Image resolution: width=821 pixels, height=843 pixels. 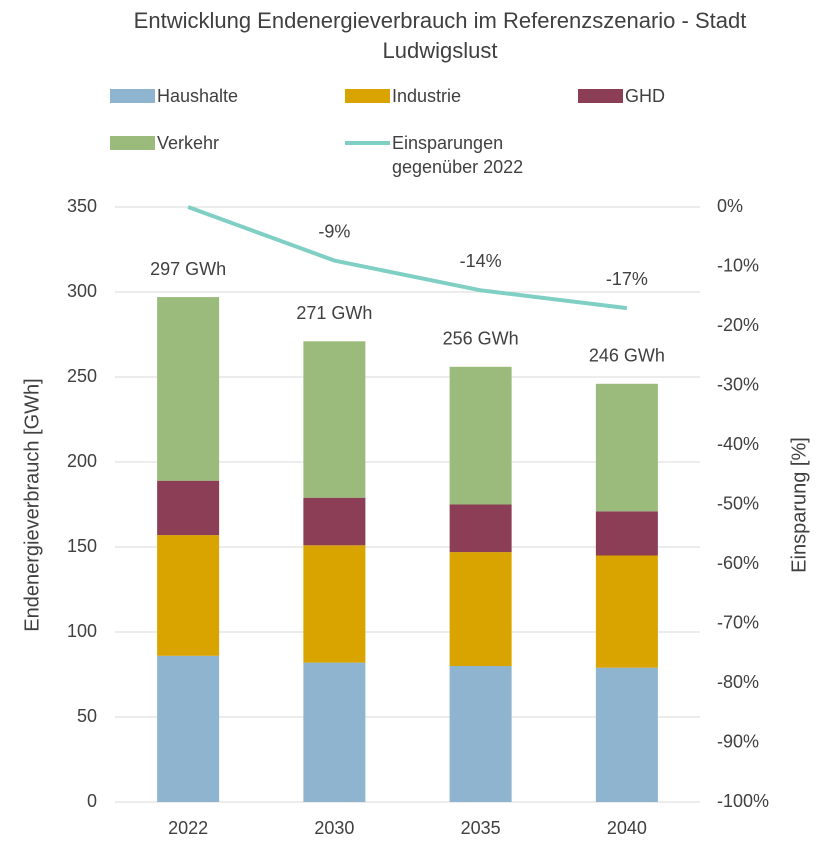 I want to click on line-value-label: -17%, so click(x=627, y=279).